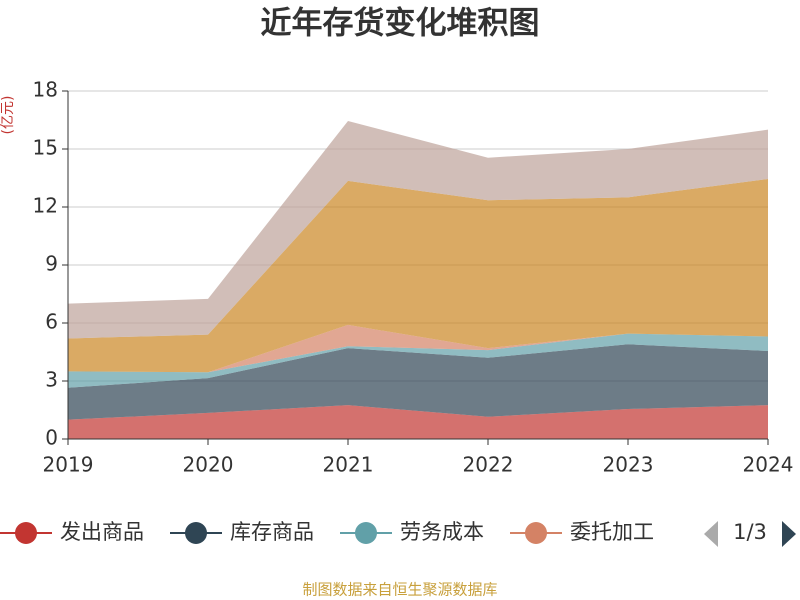 The width and height of the screenshot is (800, 600). Describe the element at coordinates (51, 322) in the screenshot. I see `y-tick-label: 6` at that location.